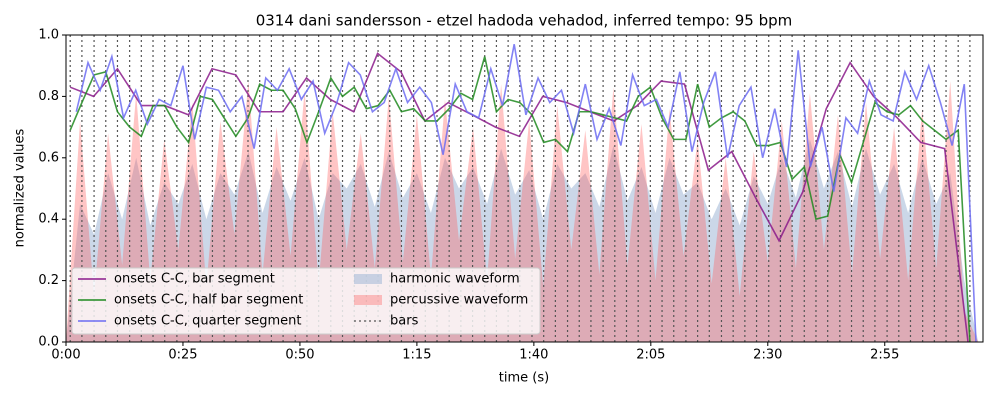 The width and height of the screenshot is (1000, 404). Describe the element at coordinates (48, 157) in the screenshot. I see `y-tick-label: 0.6` at that location.